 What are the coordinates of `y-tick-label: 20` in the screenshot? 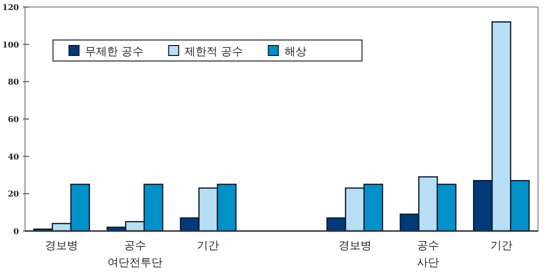 It's located at (14, 193).